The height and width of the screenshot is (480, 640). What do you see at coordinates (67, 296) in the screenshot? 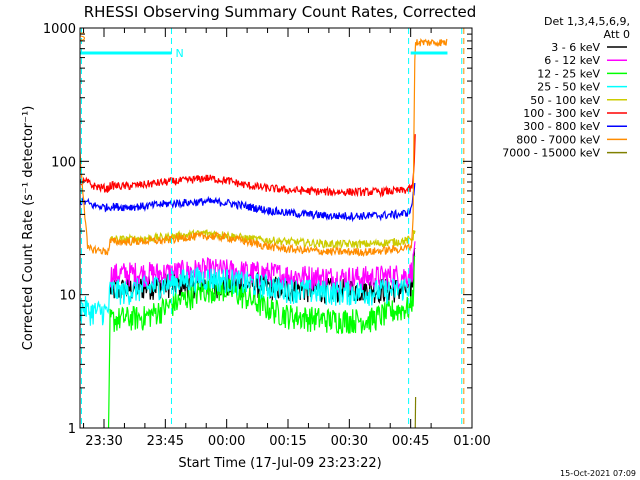
I see `y-tick-label-1: 10` at bounding box center [67, 296].